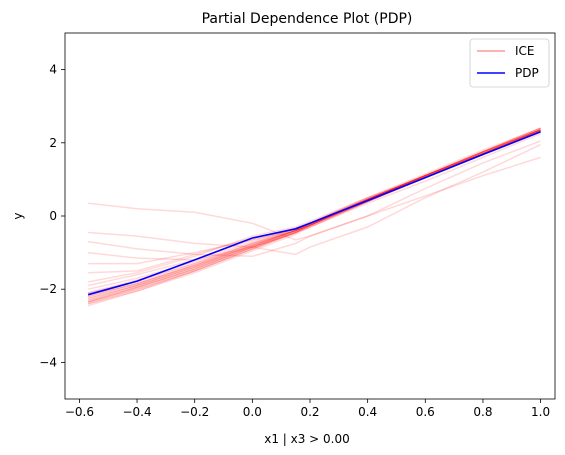  Describe the element at coordinates (136, 412) in the screenshot. I see `x-tick-label: −0.4` at that location.